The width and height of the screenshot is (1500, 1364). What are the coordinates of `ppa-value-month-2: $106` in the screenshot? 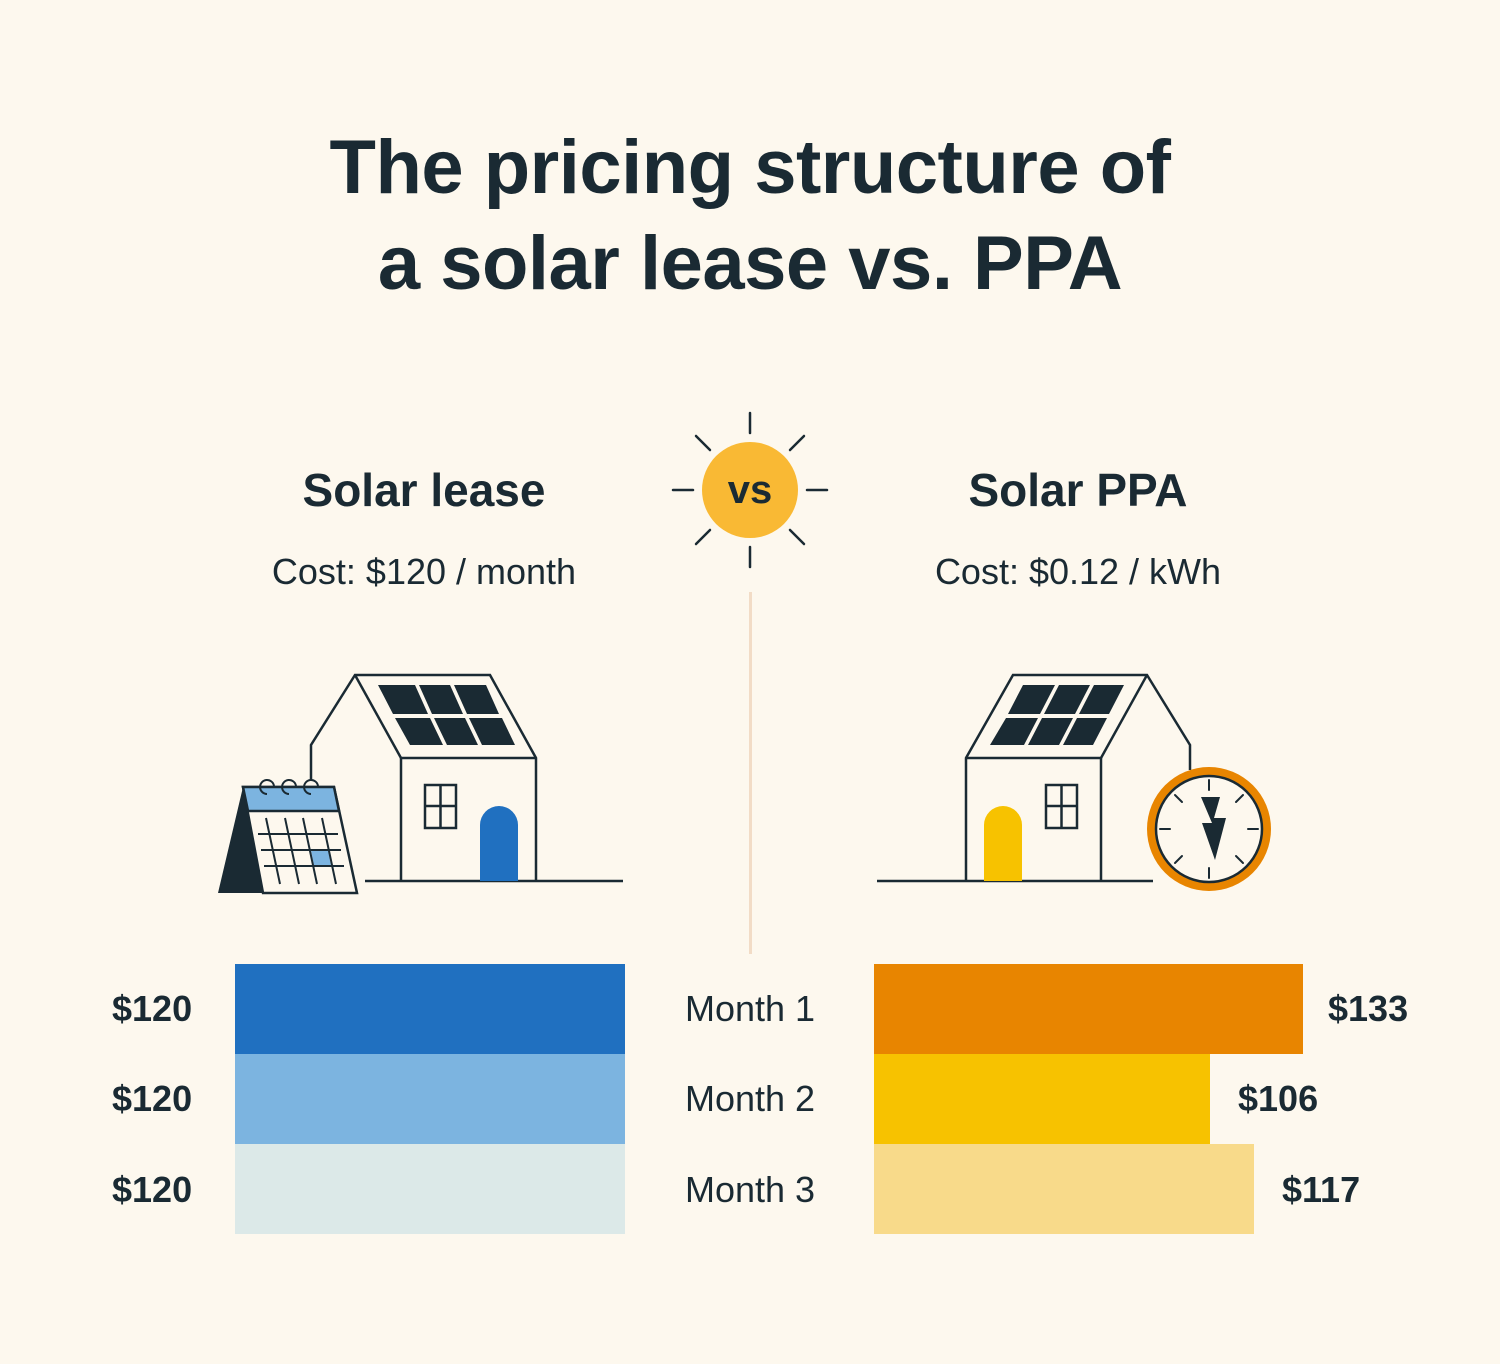 It's located at (1278, 1098).